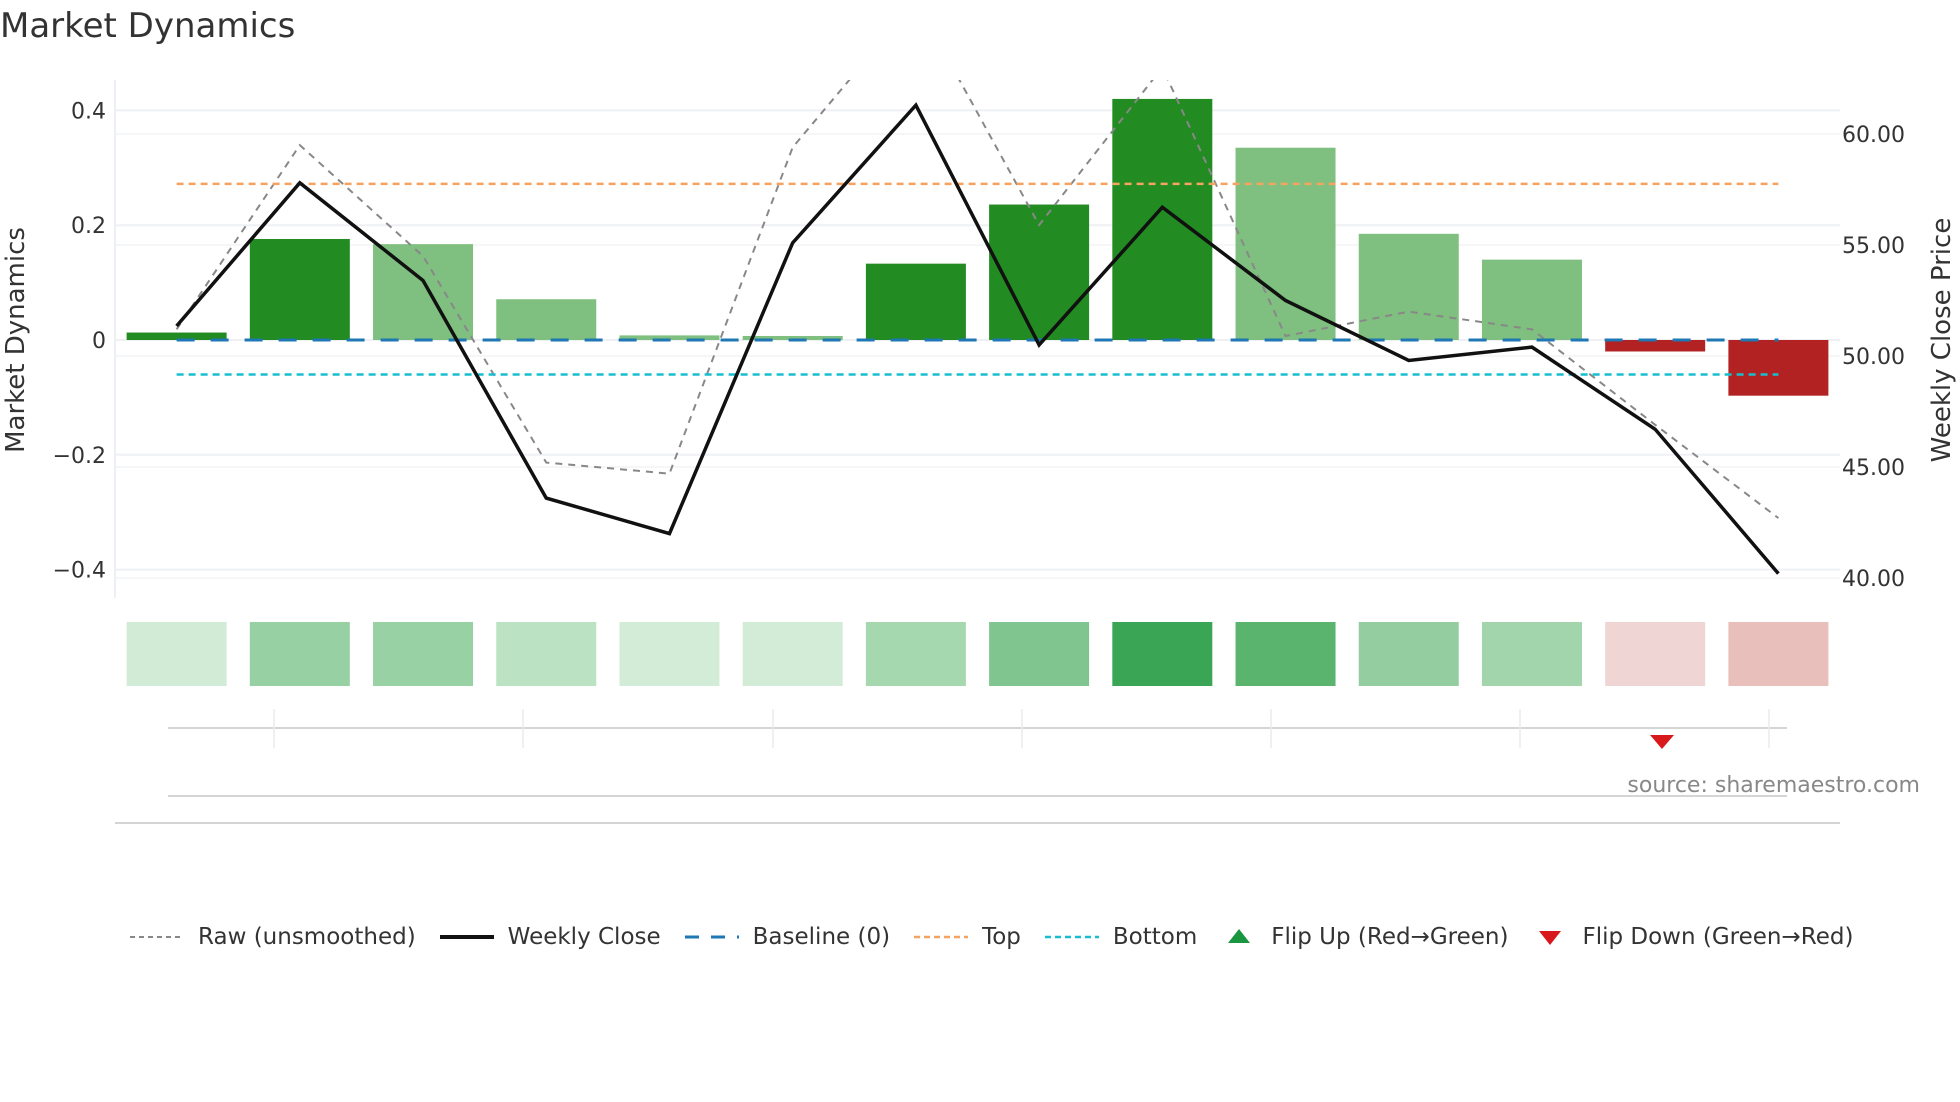  What do you see at coordinates (1773, 785) in the screenshot?
I see `source-label: source: sharemaestro.com` at bounding box center [1773, 785].